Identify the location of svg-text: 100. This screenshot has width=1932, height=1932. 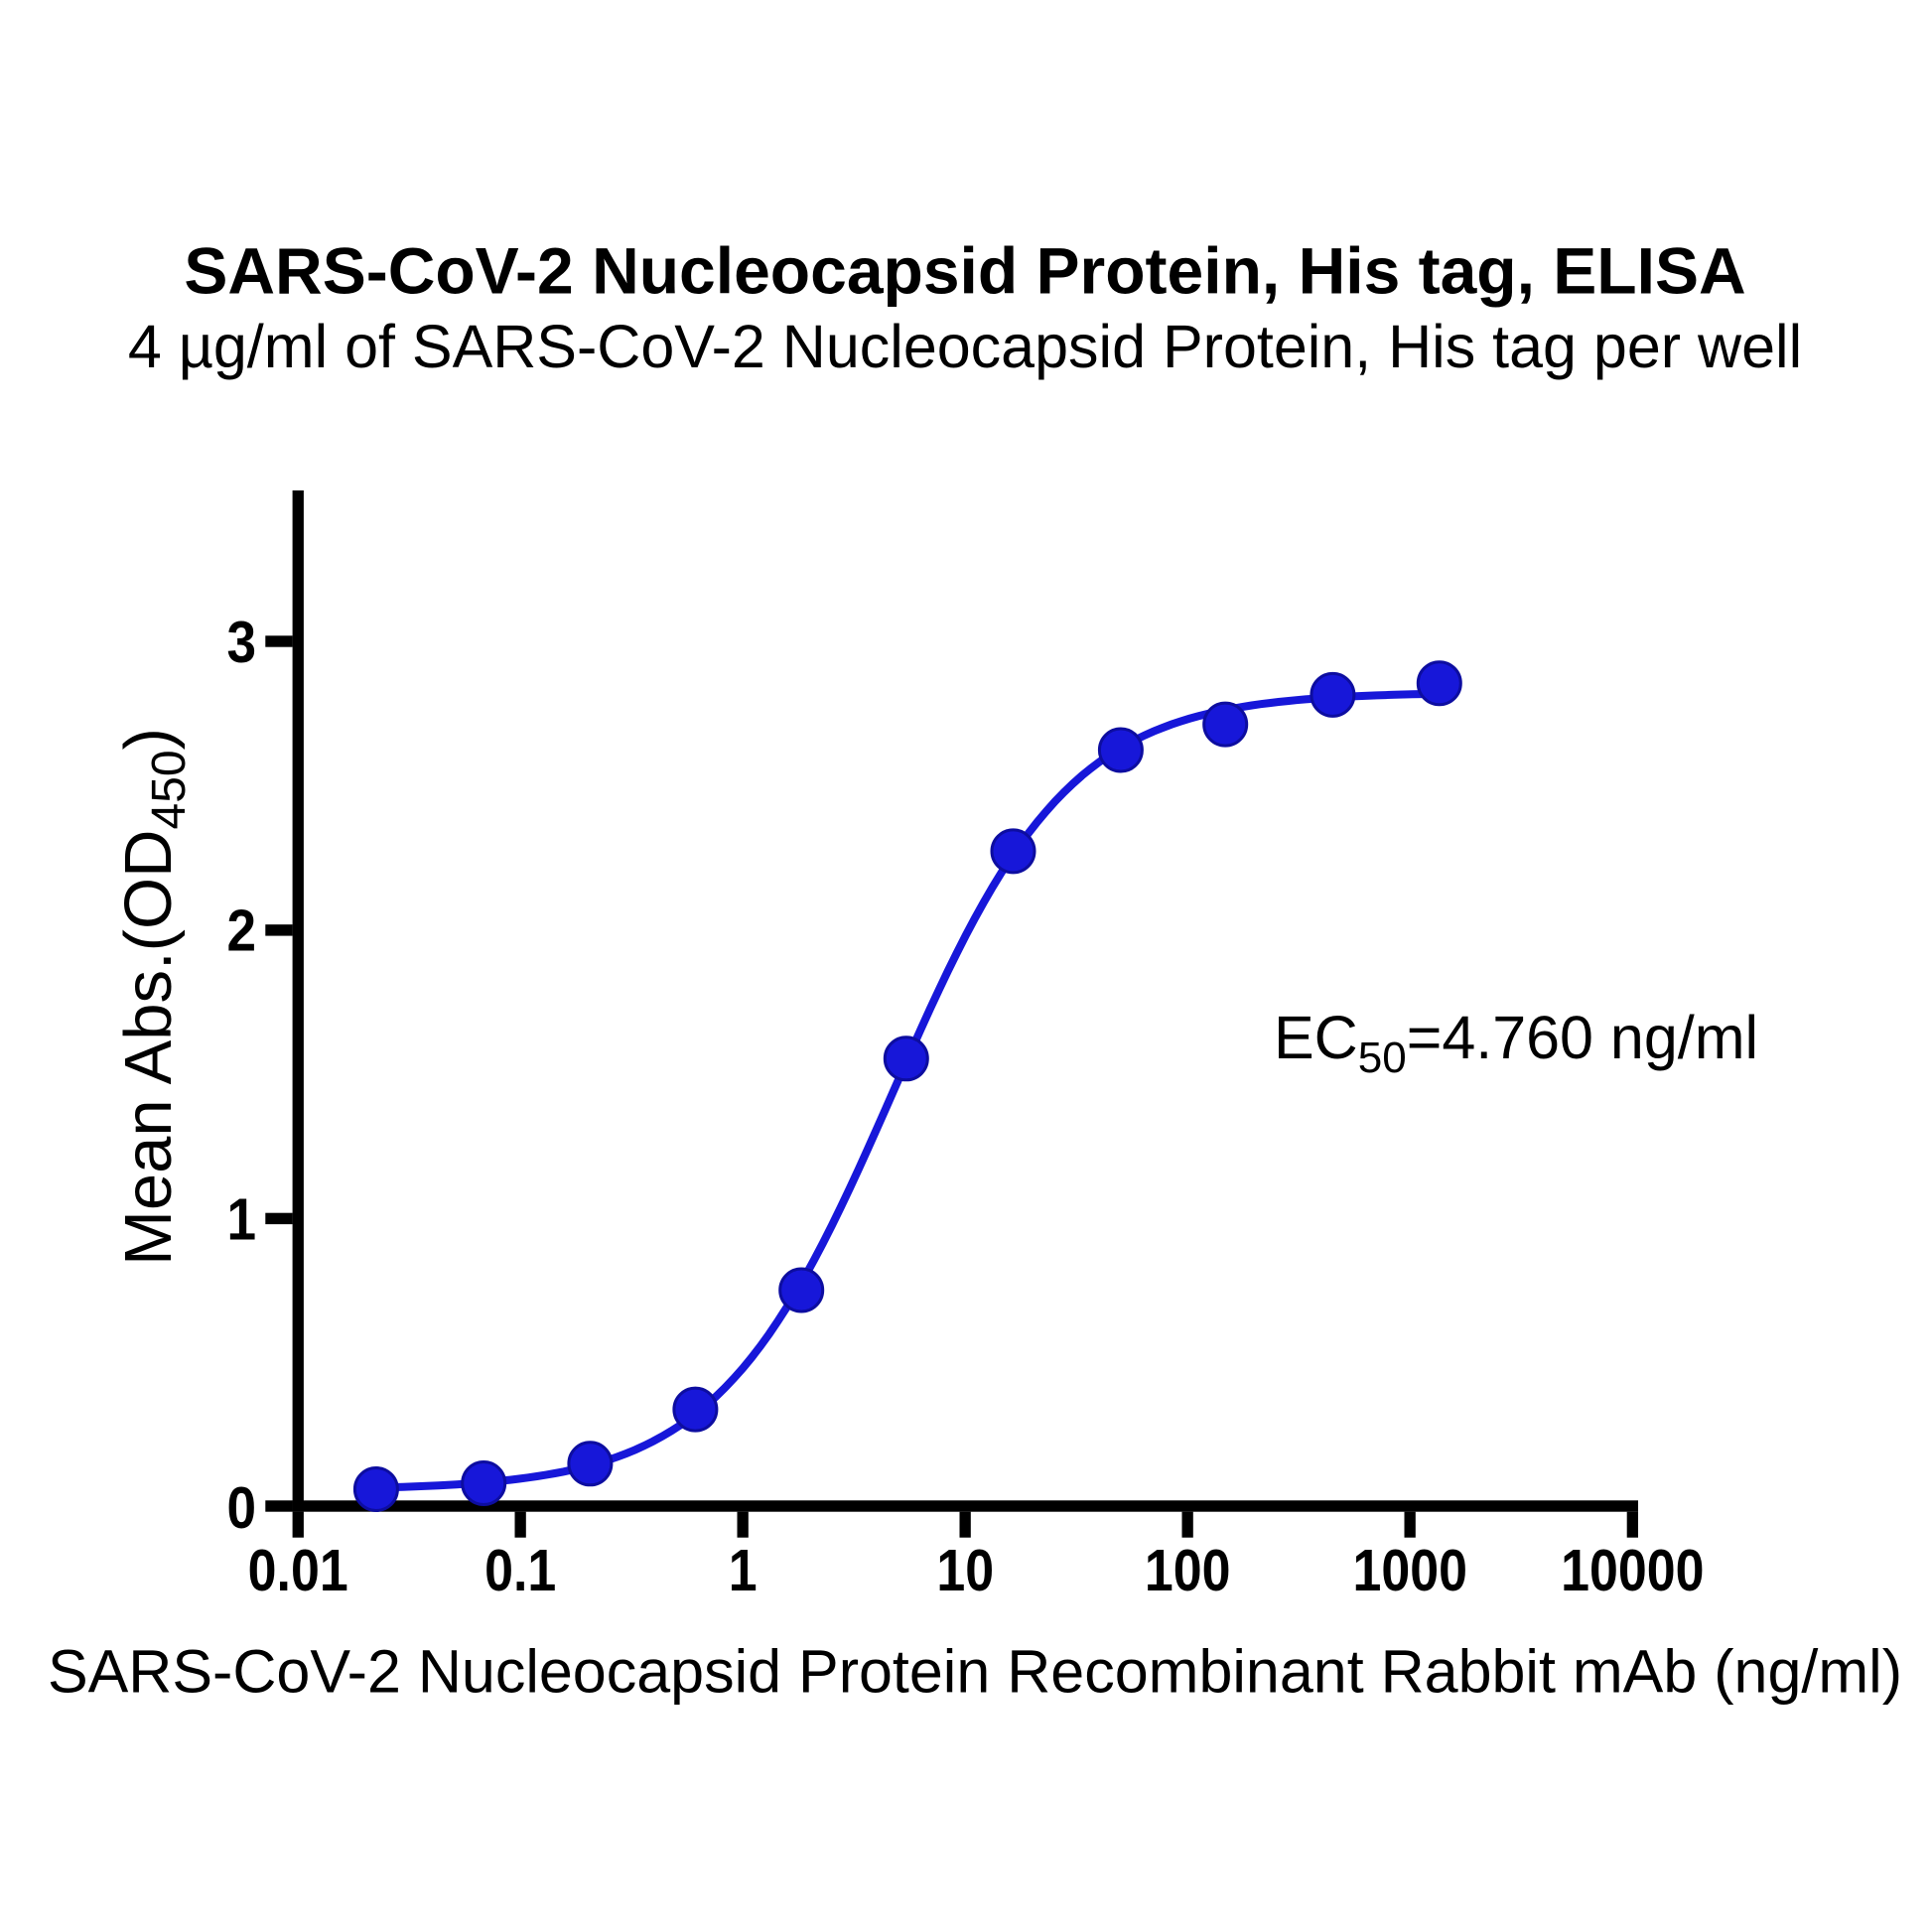
(1188, 1571).